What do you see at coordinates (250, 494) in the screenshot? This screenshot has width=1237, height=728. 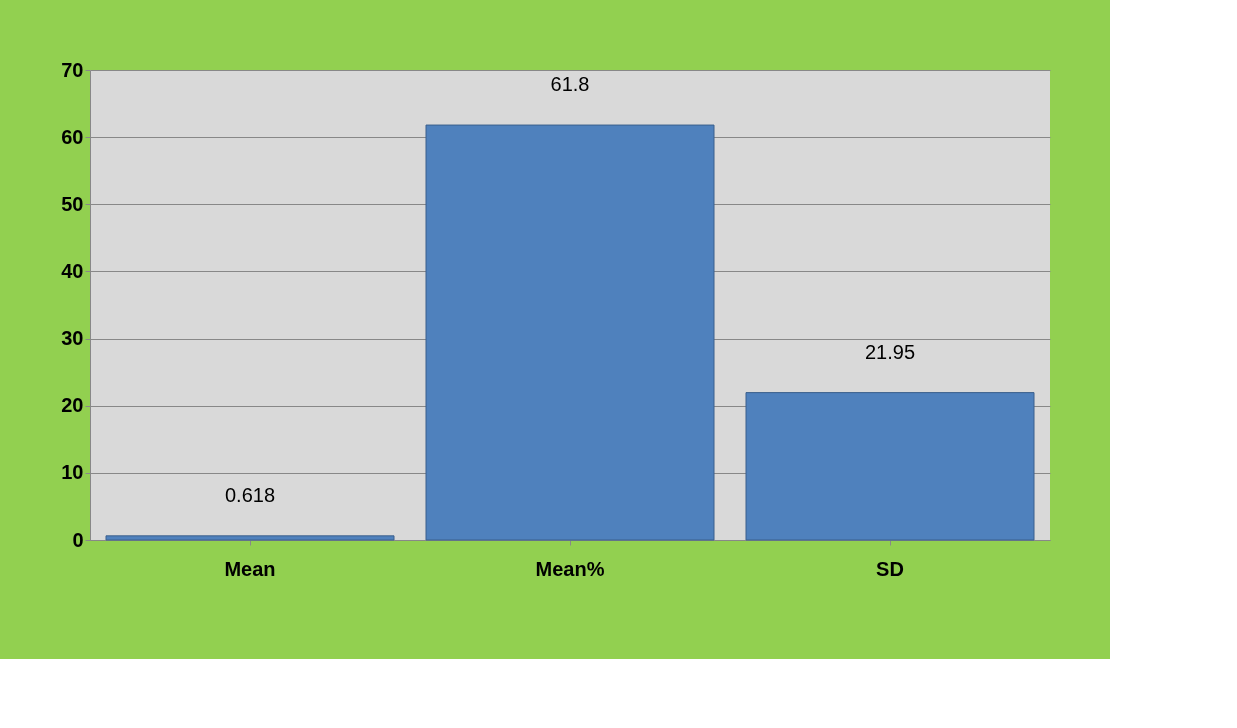 I see `data-label: 0.618` at bounding box center [250, 494].